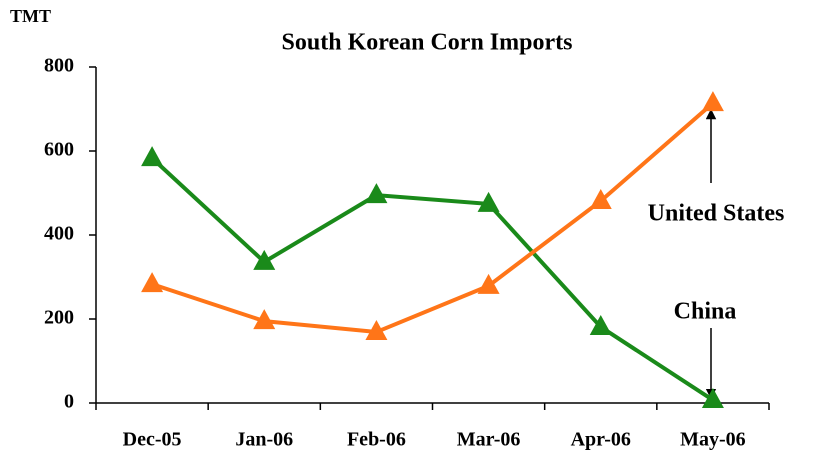 Image resolution: width=823 pixels, height=457 pixels. Describe the element at coordinates (713, 440) in the screenshot. I see `x-tick-label: May-06` at that location.